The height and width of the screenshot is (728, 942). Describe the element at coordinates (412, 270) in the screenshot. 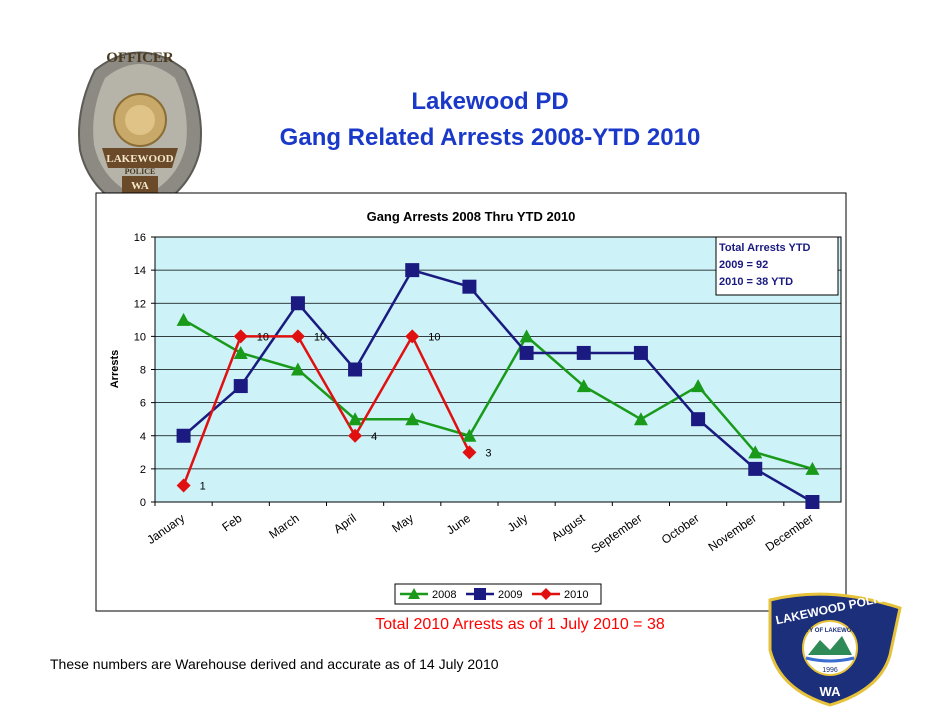

I see `data-point-2009-May` at that location.